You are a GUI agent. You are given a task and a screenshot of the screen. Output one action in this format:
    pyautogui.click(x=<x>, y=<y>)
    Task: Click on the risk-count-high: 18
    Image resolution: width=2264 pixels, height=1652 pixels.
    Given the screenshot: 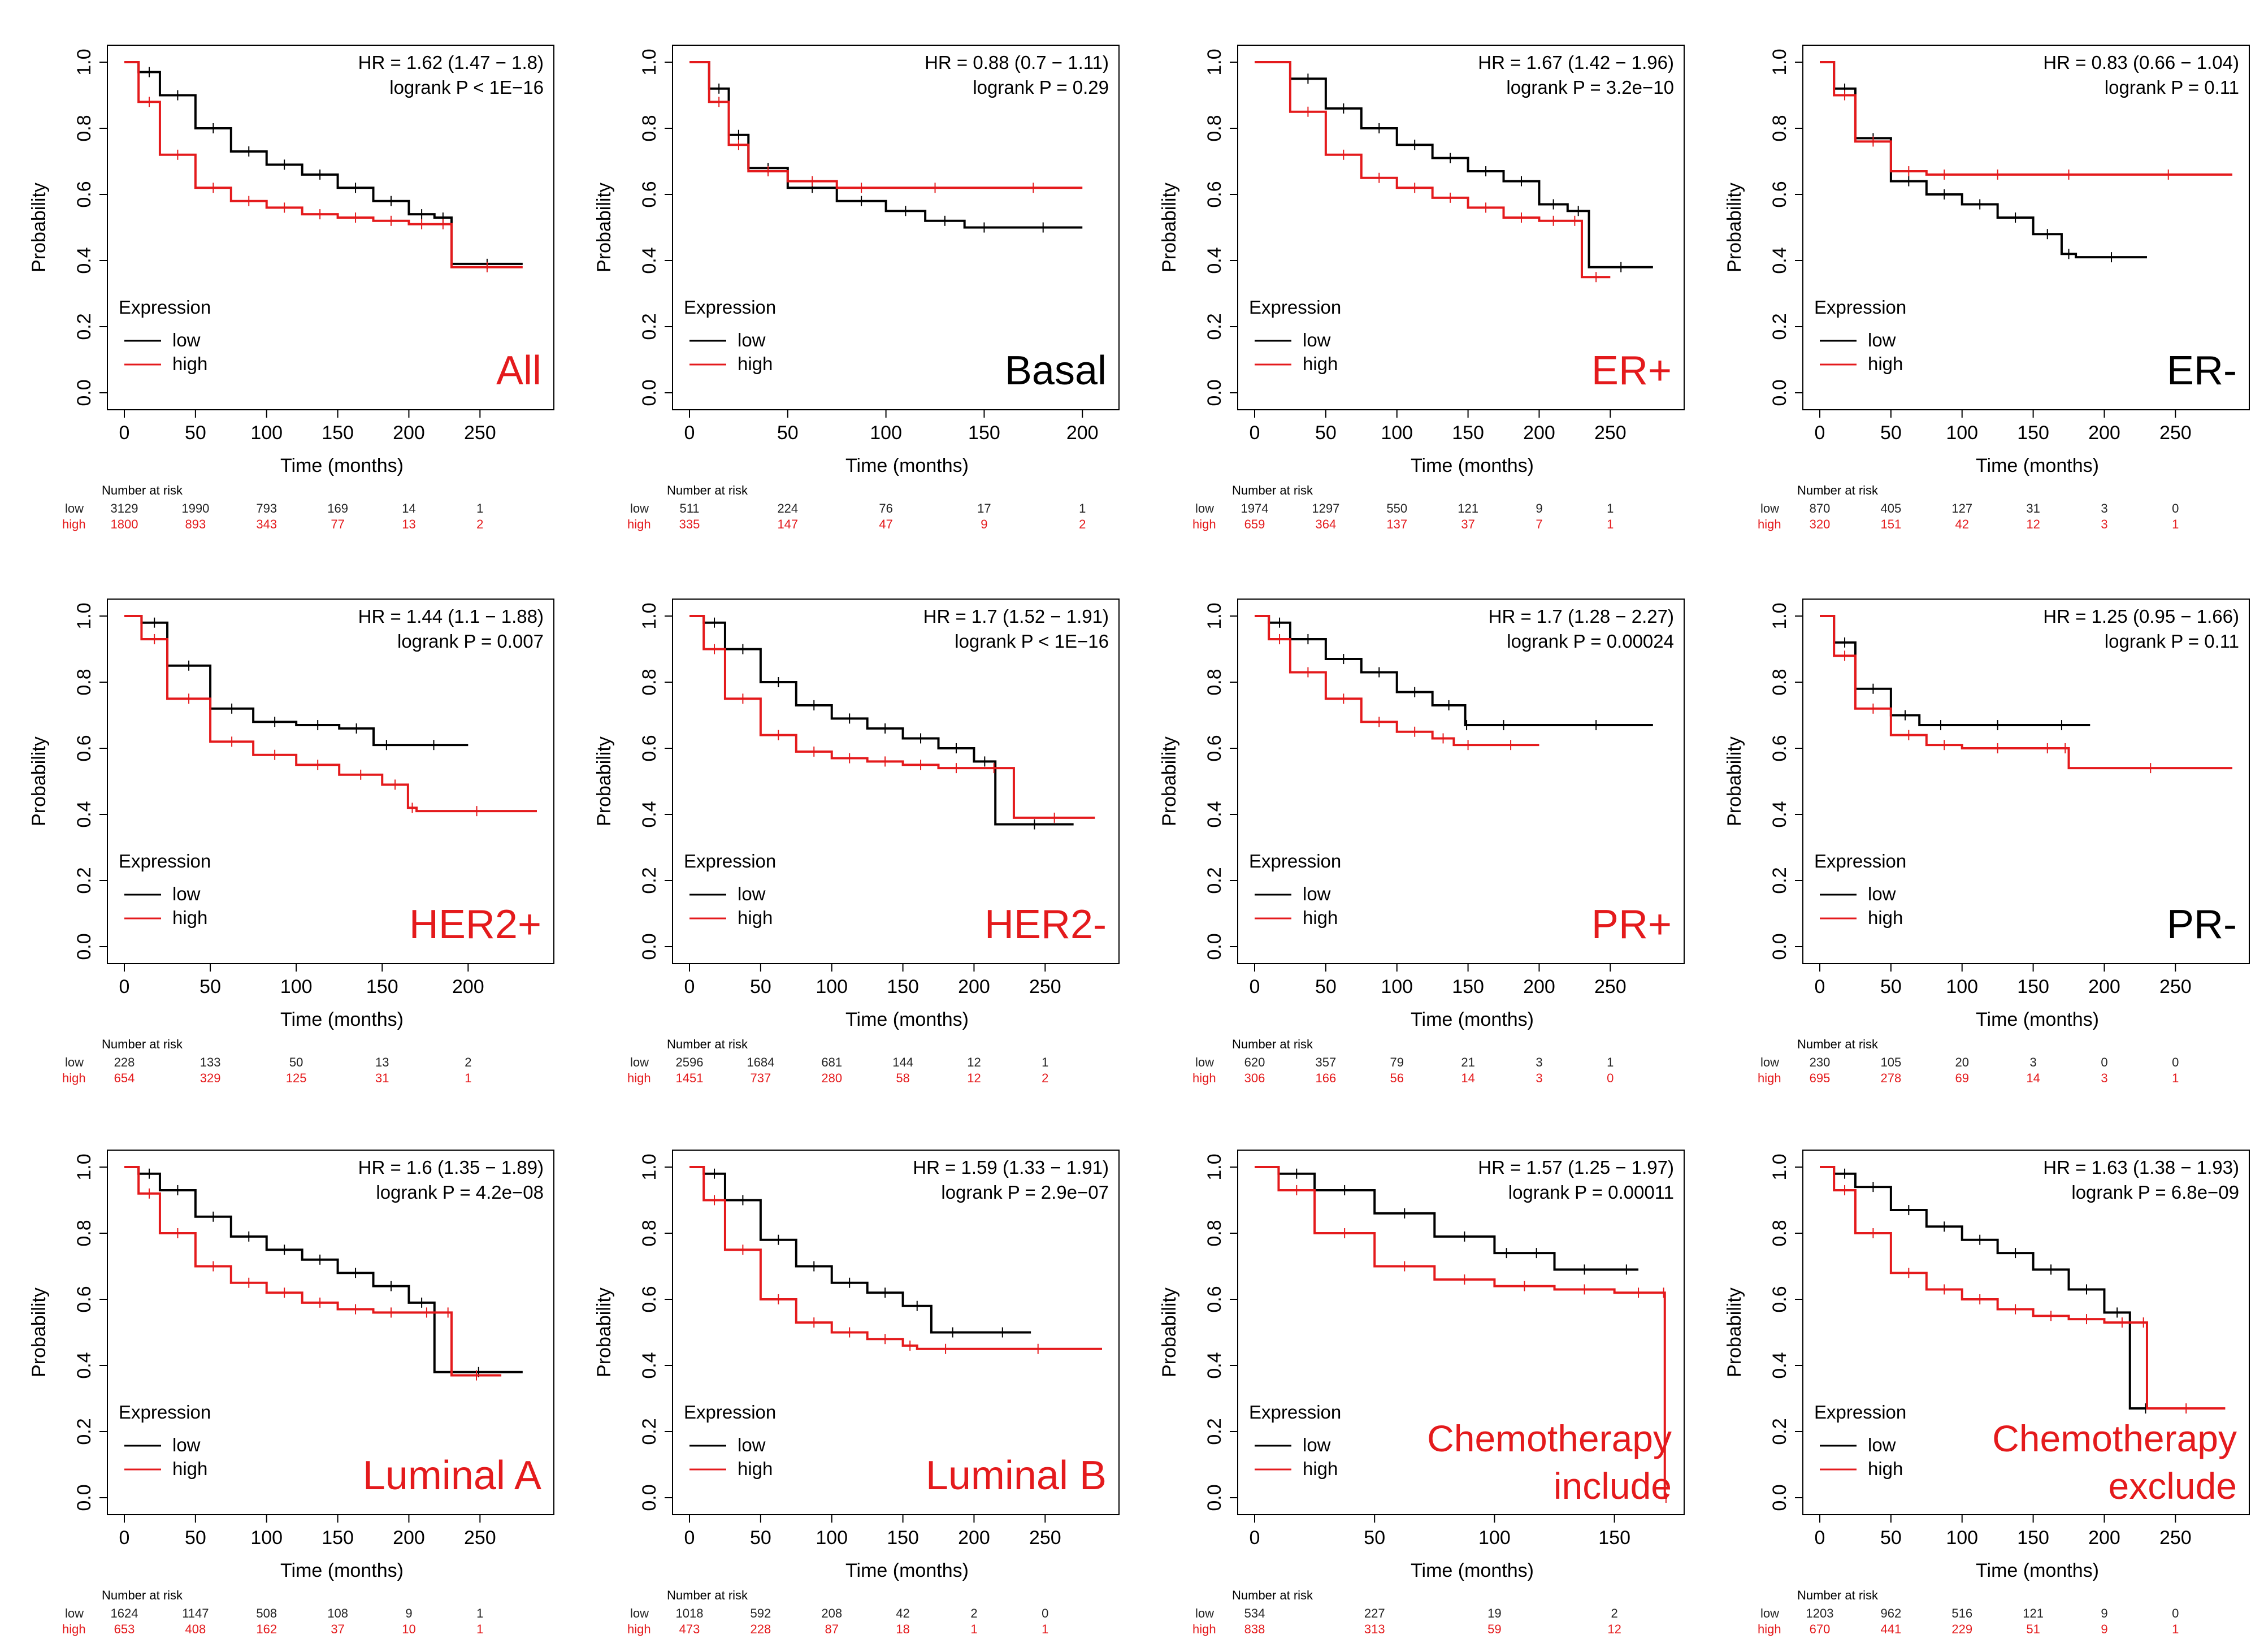 What is the action you would take?
    pyautogui.click(x=902, y=1629)
    